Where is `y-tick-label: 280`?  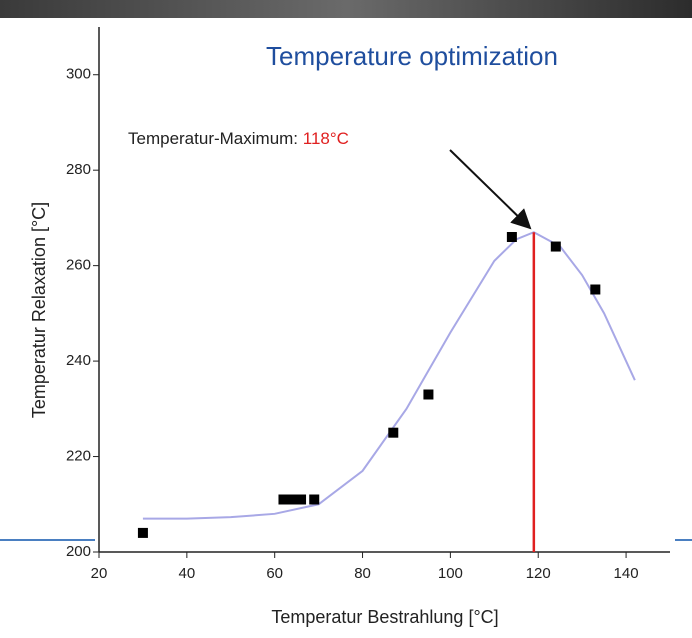 y-tick-label: 280 is located at coordinates (78, 169).